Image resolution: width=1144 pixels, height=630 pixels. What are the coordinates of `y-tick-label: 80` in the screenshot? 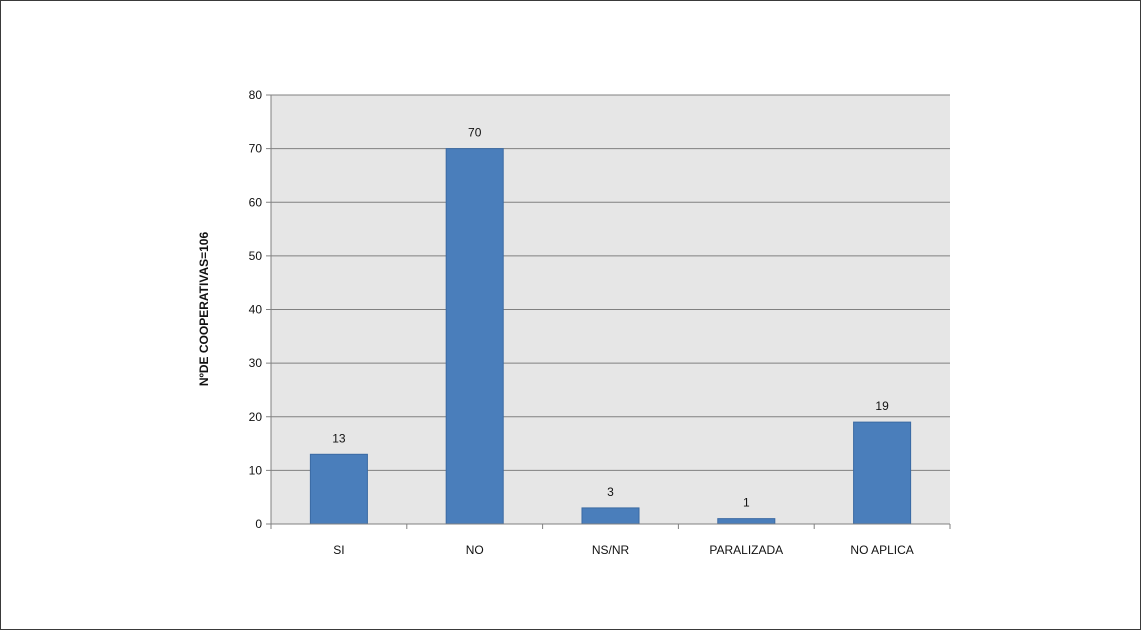 It's located at (256, 95).